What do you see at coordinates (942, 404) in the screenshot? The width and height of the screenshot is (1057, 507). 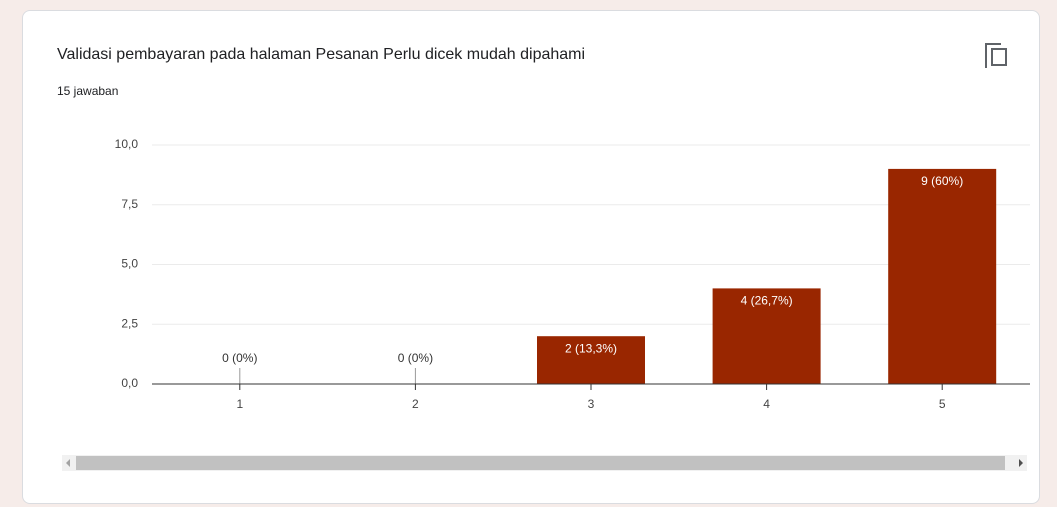 I see `x-tick-label: 5` at bounding box center [942, 404].